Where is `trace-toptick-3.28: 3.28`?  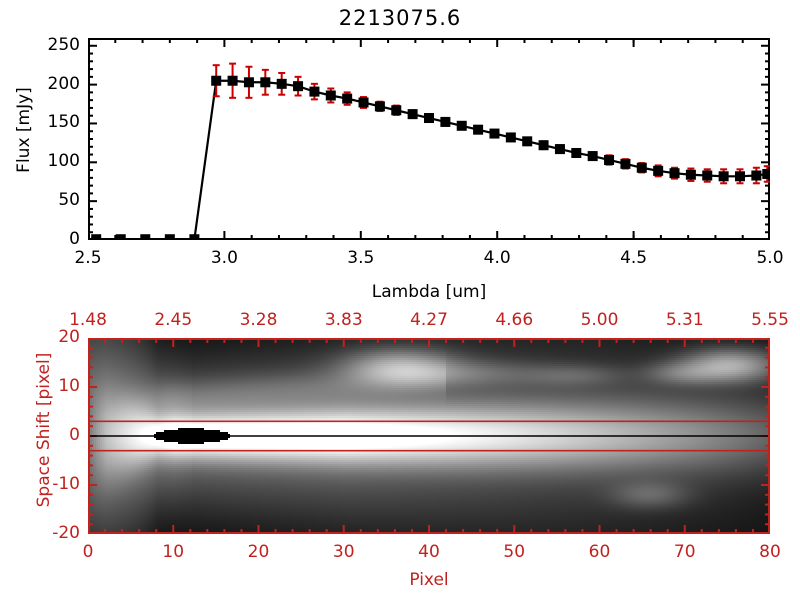 trace-toptick-3.28: 3.28 is located at coordinates (258, 320).